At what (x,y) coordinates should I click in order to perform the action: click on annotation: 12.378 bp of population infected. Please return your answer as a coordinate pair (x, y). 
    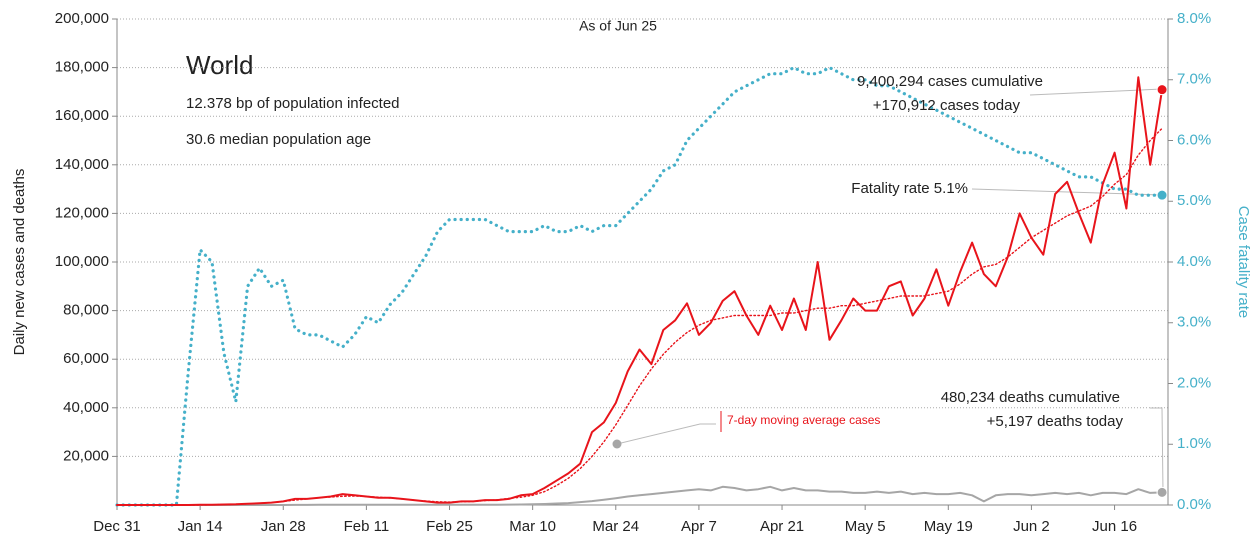
    Looking at the image, I should click on (293, 103).